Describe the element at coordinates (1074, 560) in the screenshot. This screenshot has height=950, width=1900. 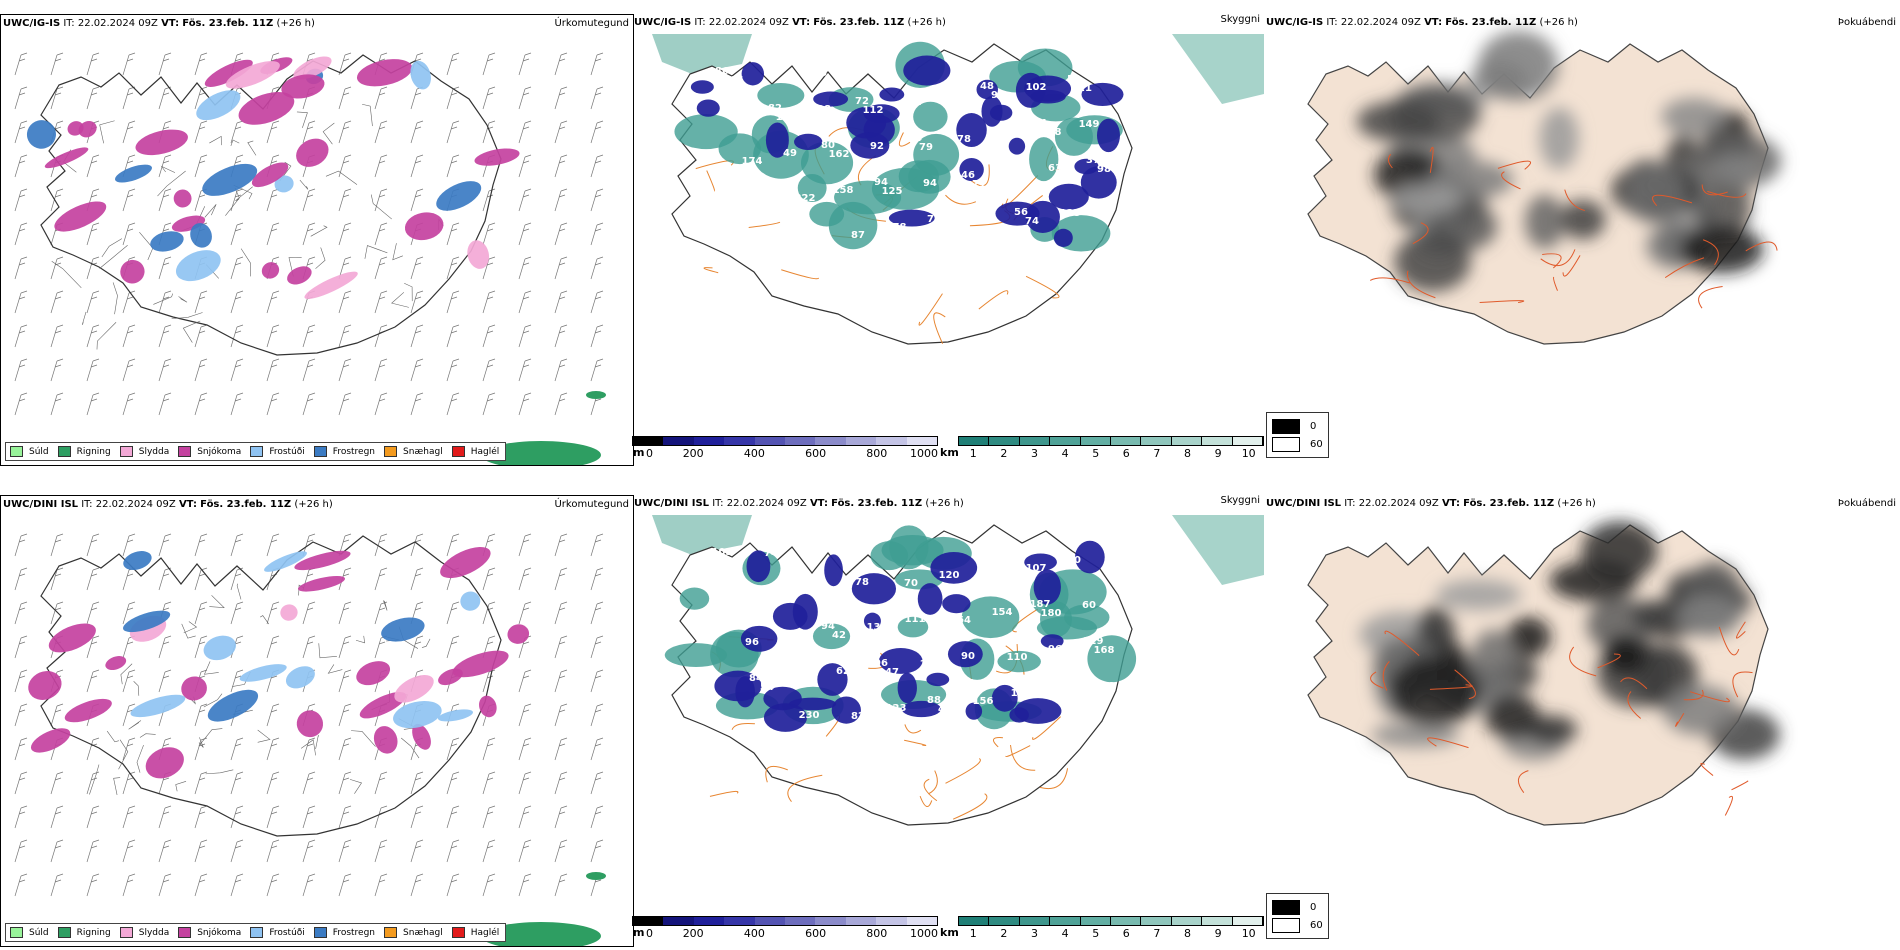
I see `cloud-base-value: 80` at that location.